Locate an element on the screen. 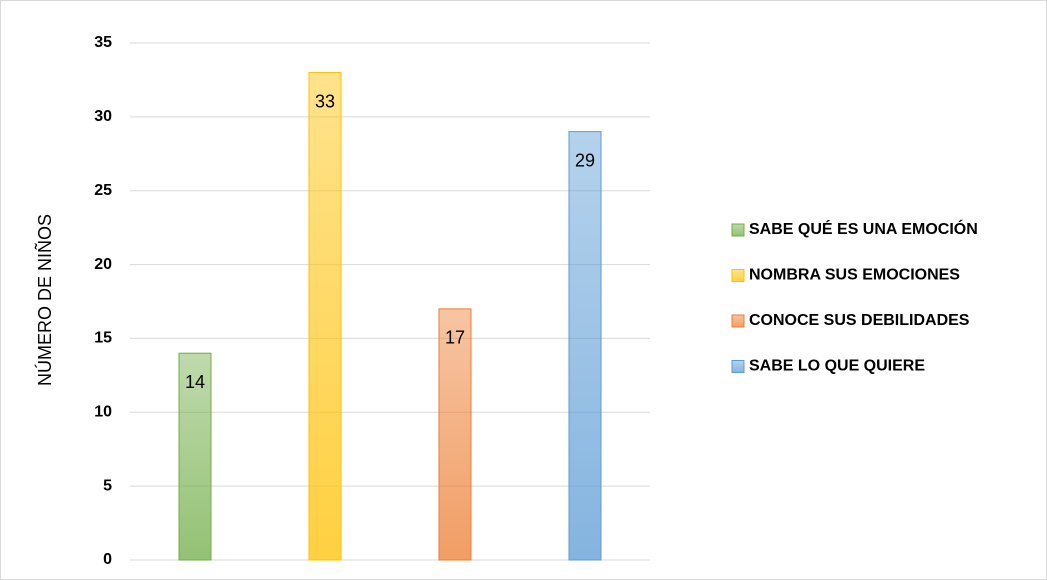 The height and width of the screenshot is (580, 1047). y-axis-title: NÚMERO DE NIÑOS is located at coordinates (44, 300).